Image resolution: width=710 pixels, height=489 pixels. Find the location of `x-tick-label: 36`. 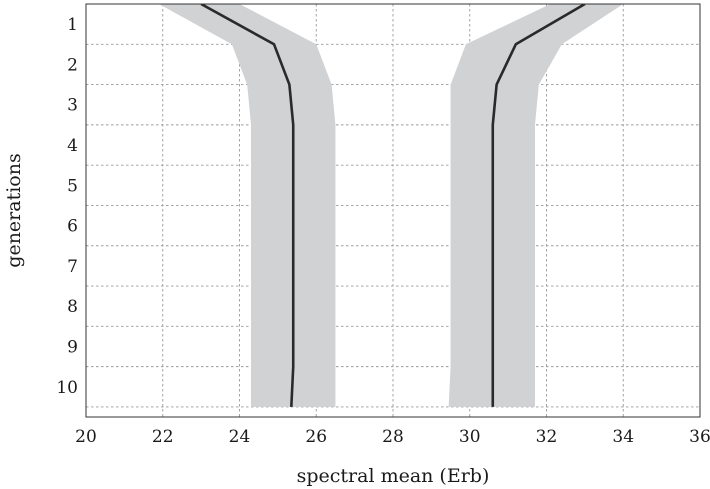

x-tick-label: 36 is located at coordinates (699, 437).